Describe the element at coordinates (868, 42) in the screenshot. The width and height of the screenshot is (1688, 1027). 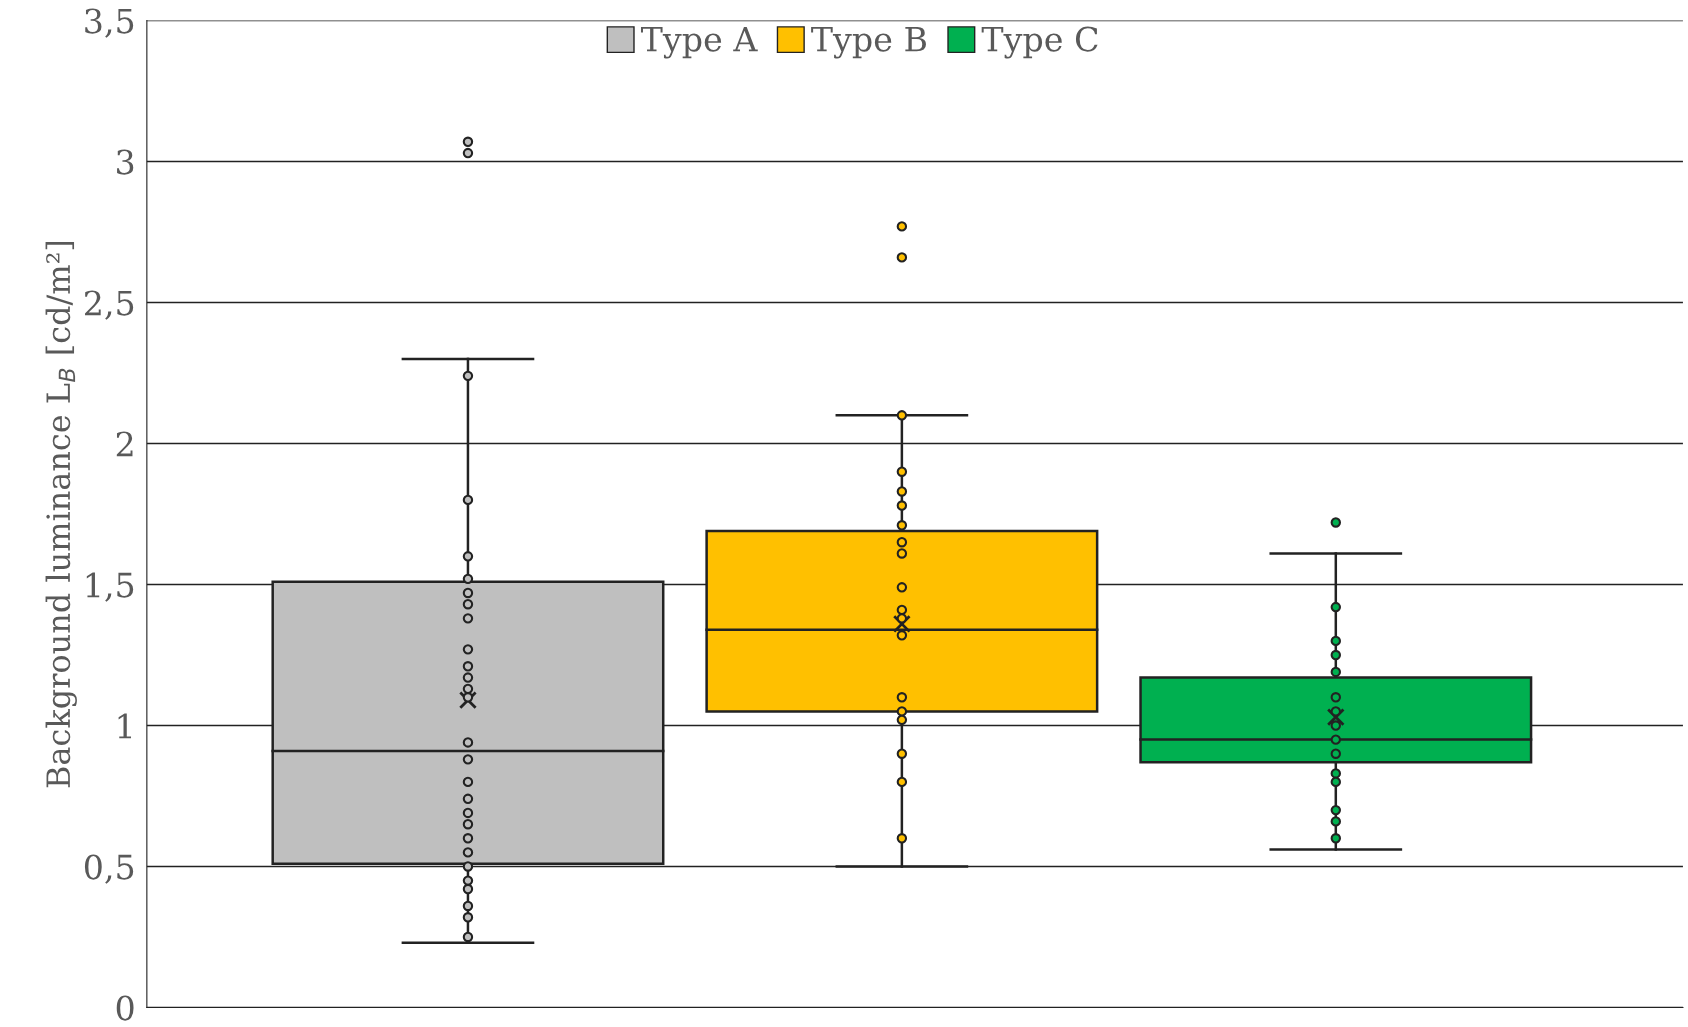
I see `legend-label: Type B` at that location.